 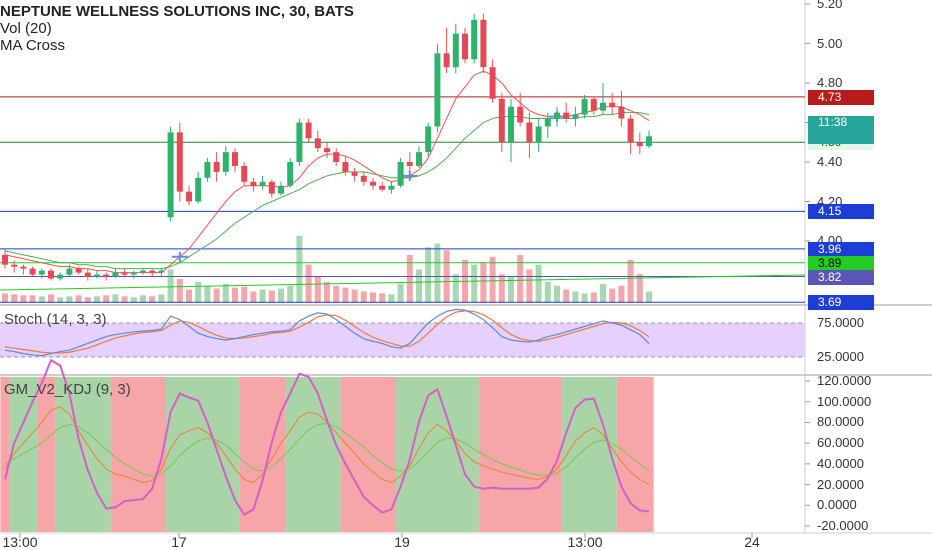 I want to click on price-line-label: 3.82, so click(x=841, y=277).